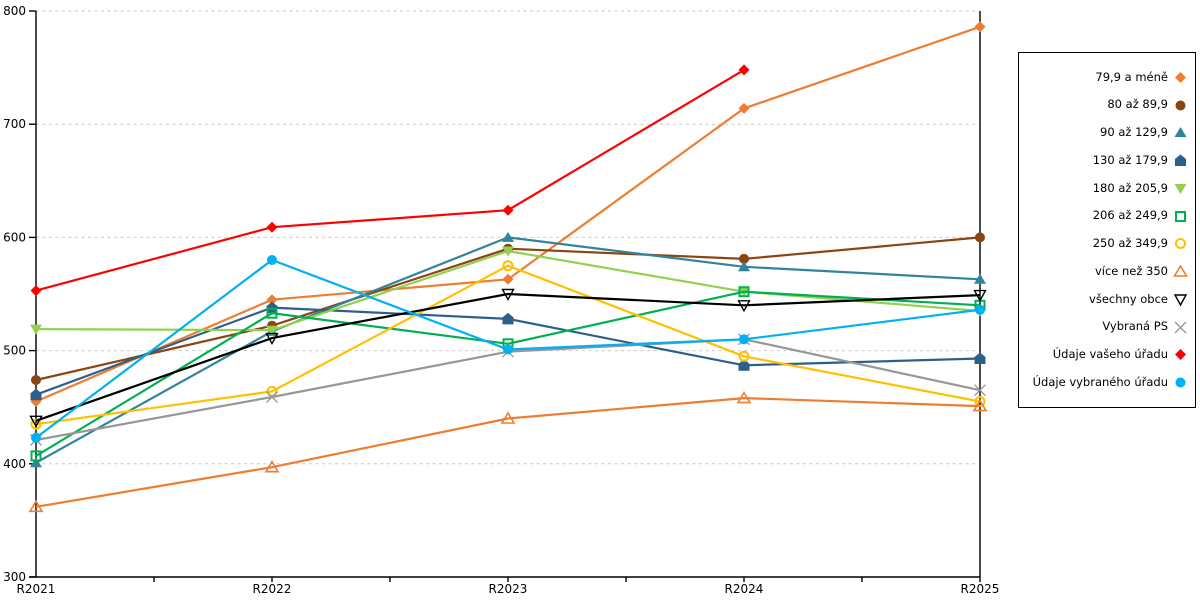 The width and height of the screenshot is (1200, 600). Describe the element at coordinates (1130, 215) in the screenshot. I see `legend-item-label: 206 až 249,9` at that location.